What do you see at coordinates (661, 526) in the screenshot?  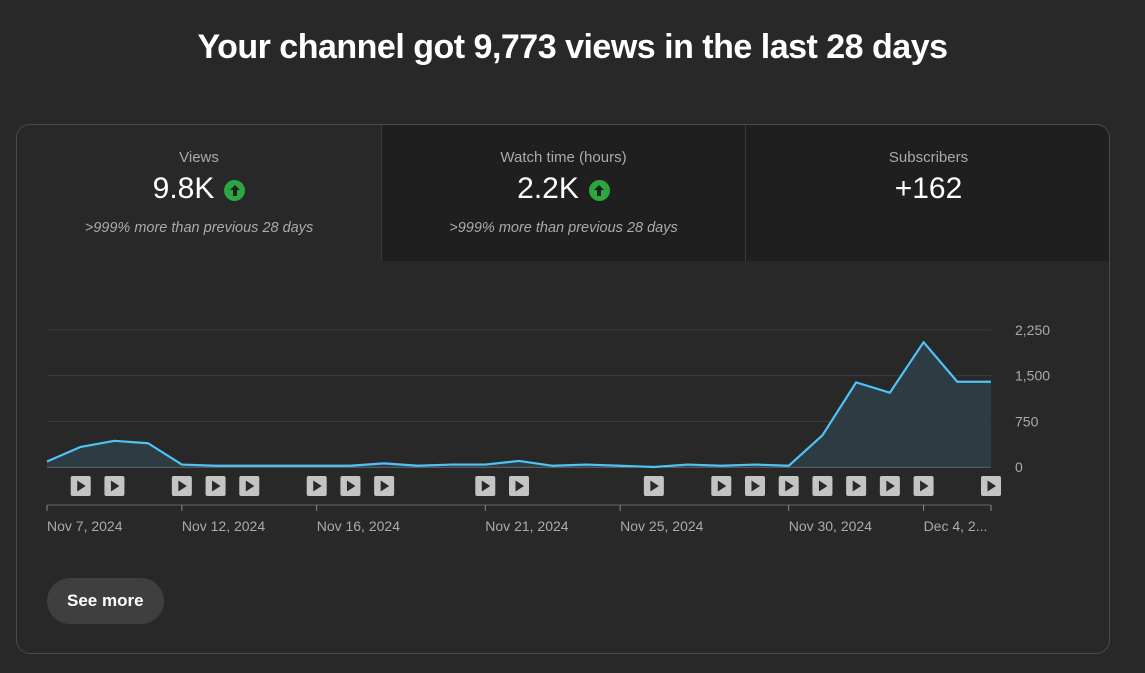 I see `x-tick-label: Nov 25, 2024` at bounding box center [661, 526].